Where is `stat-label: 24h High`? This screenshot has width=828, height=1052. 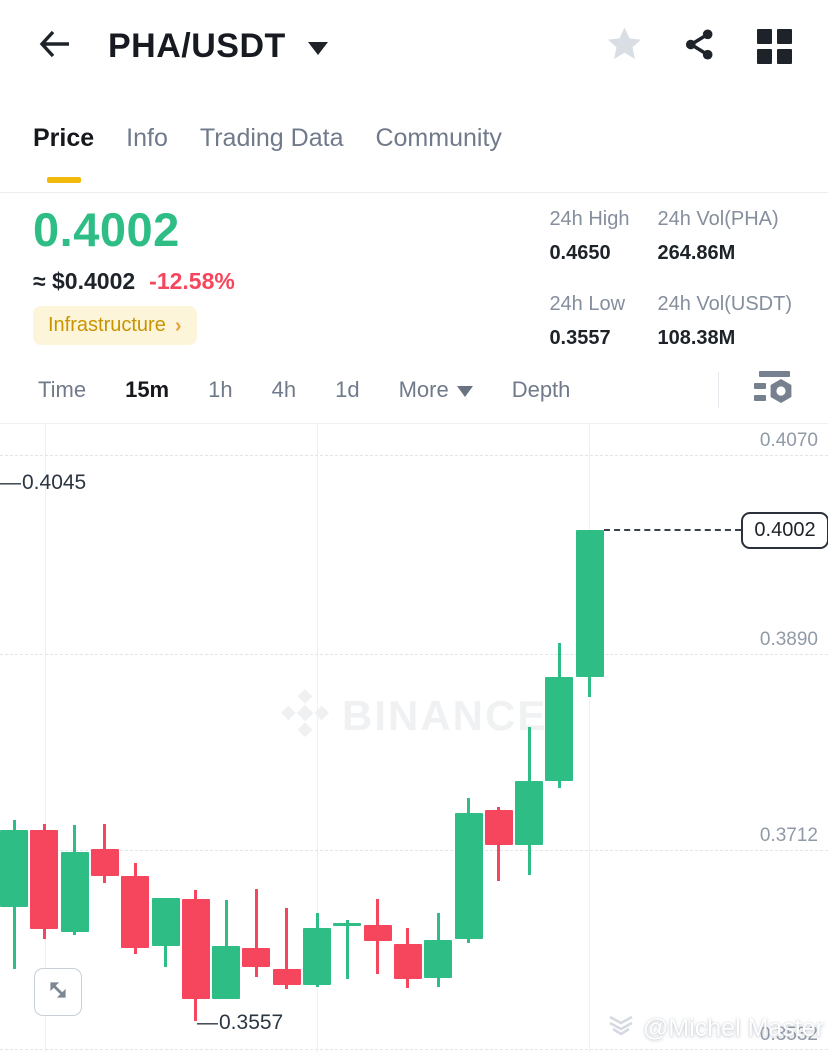
stat-label: 24h High is located at coordinates (589, 219).